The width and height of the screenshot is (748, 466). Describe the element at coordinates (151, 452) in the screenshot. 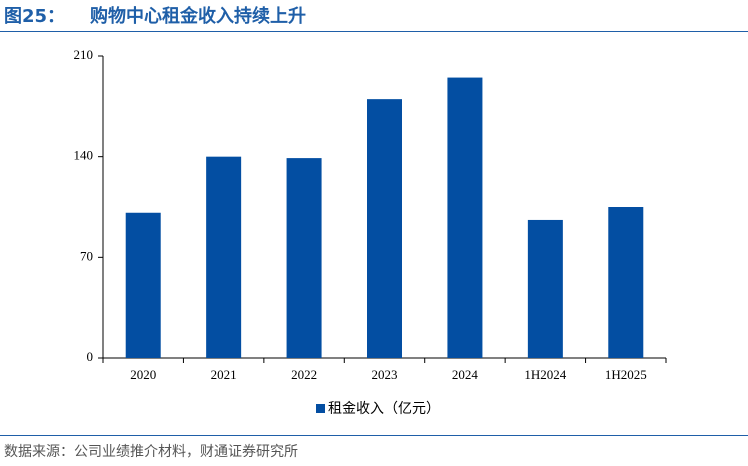

I see `source-note: 数据来源：公司业绩推介材料，财通证券研究所` at that location.